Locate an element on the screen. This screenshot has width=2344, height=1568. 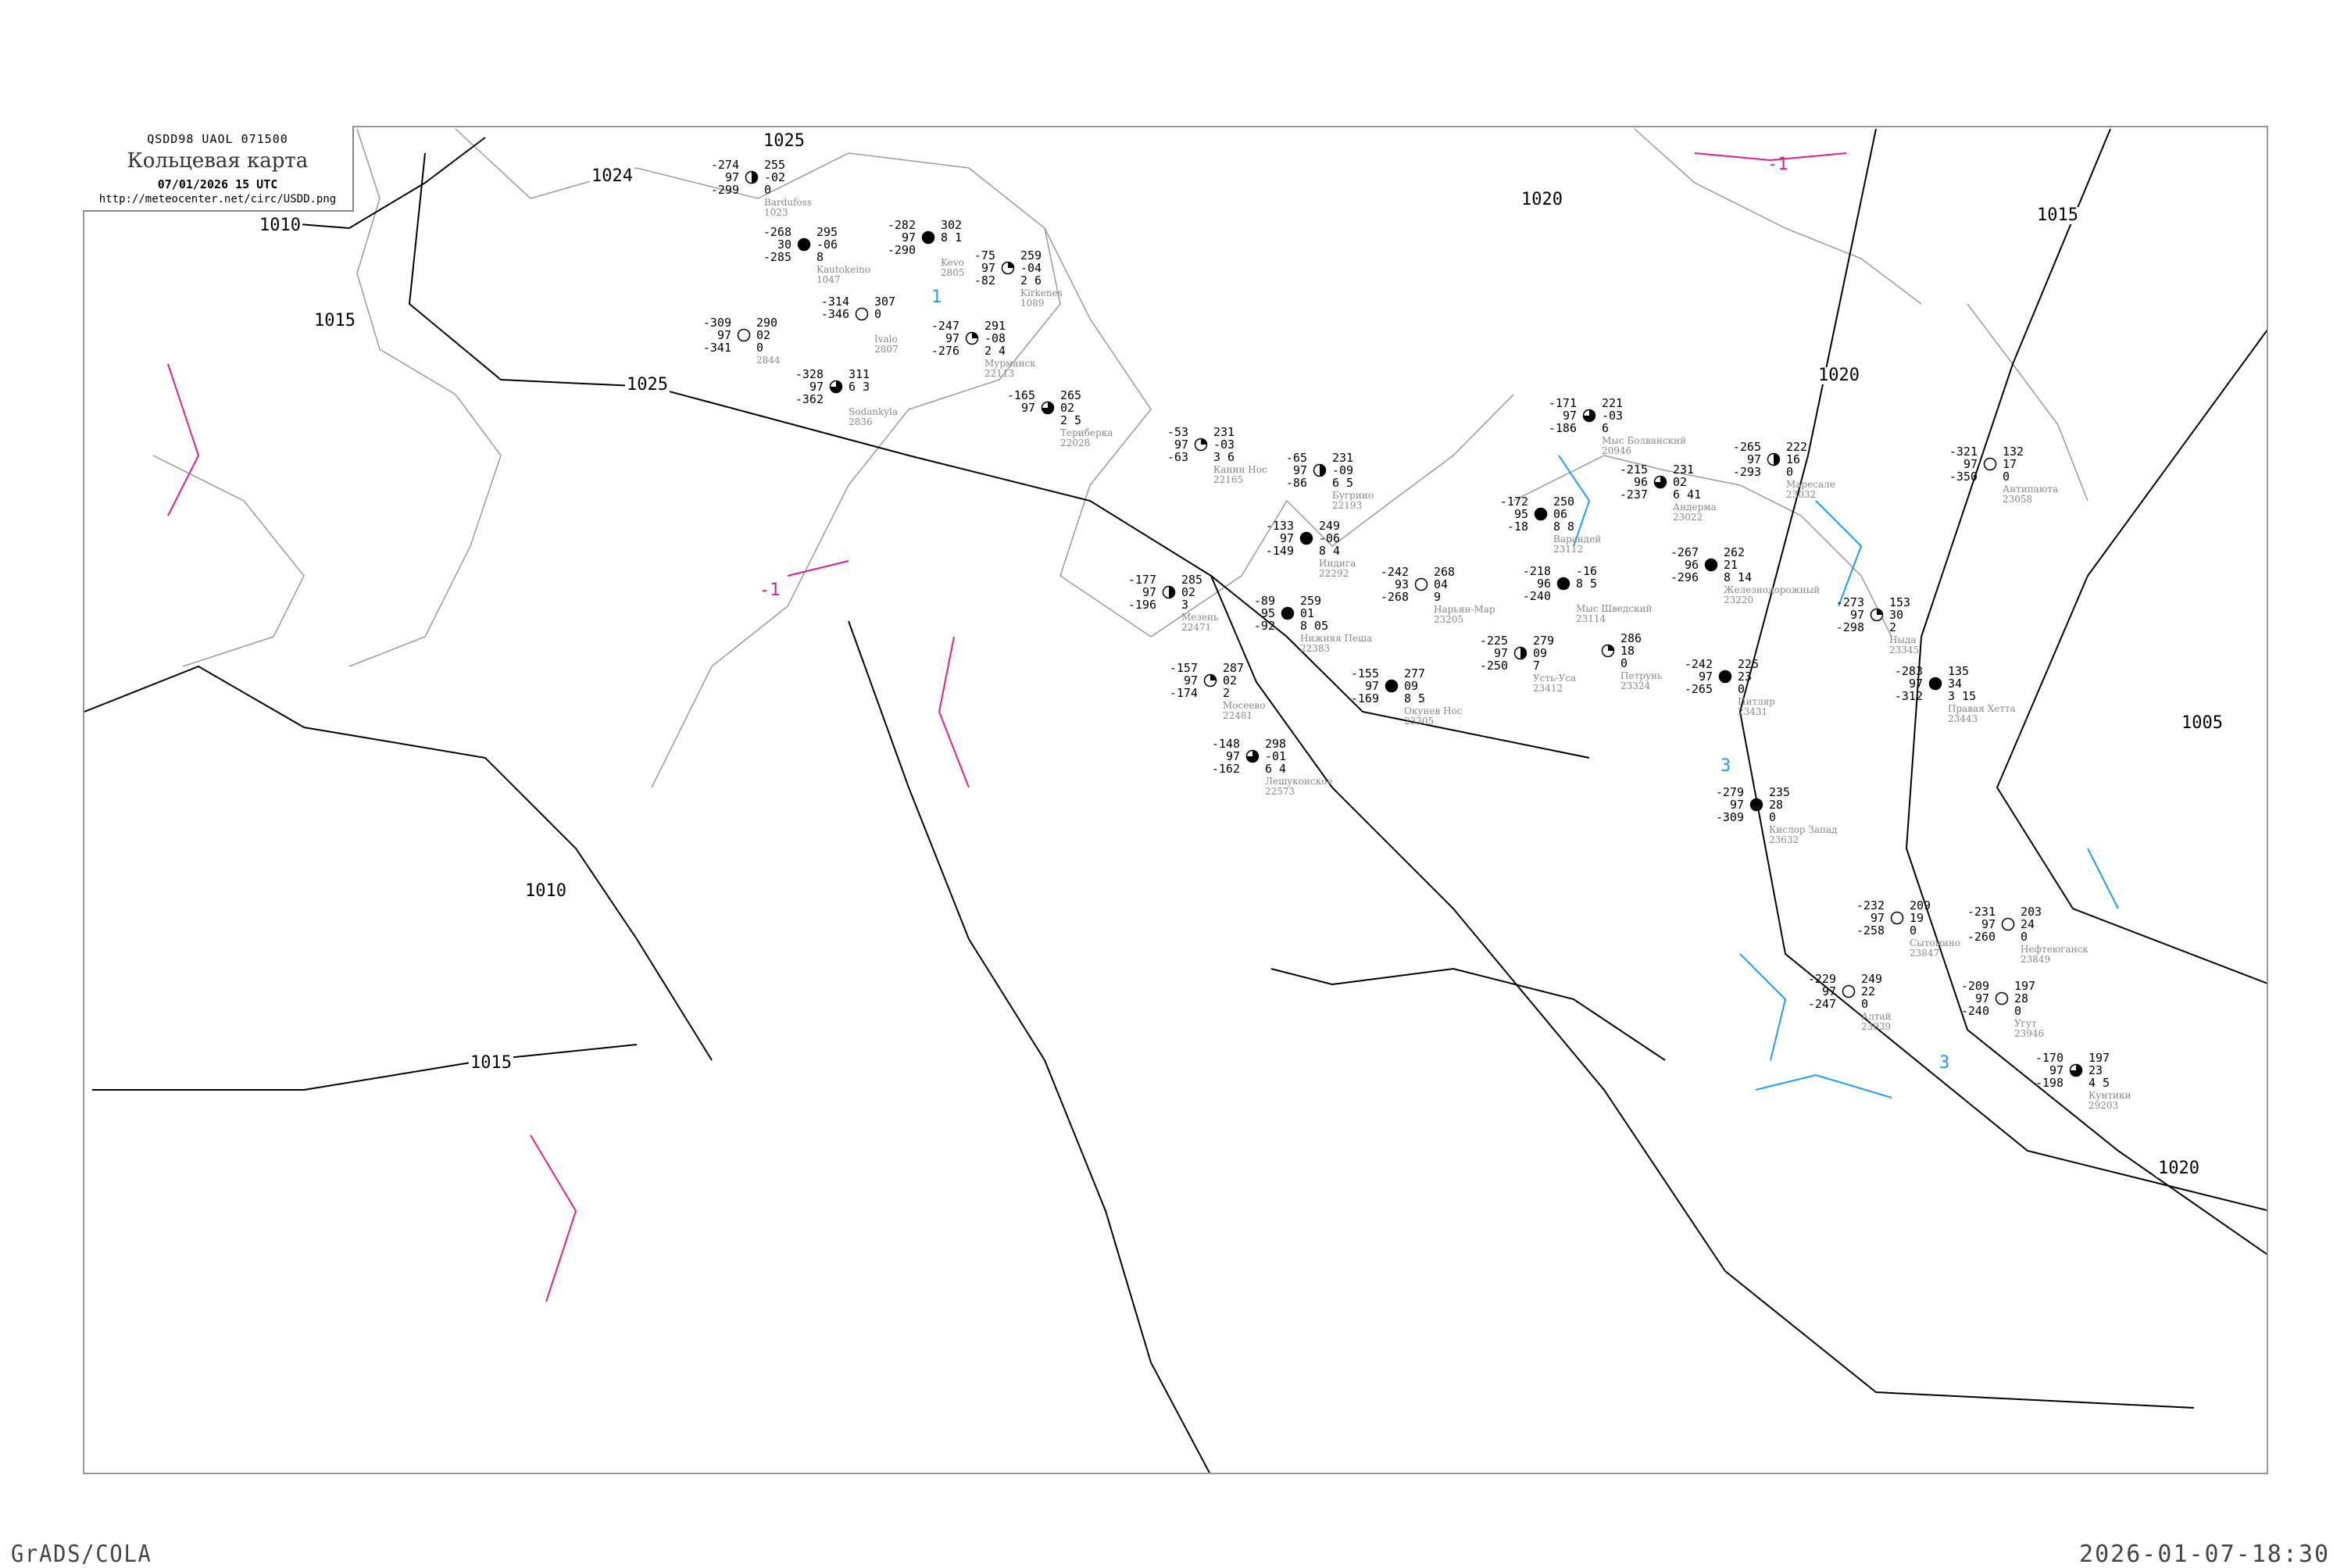
coastline is located at coordinates (1702, 546).